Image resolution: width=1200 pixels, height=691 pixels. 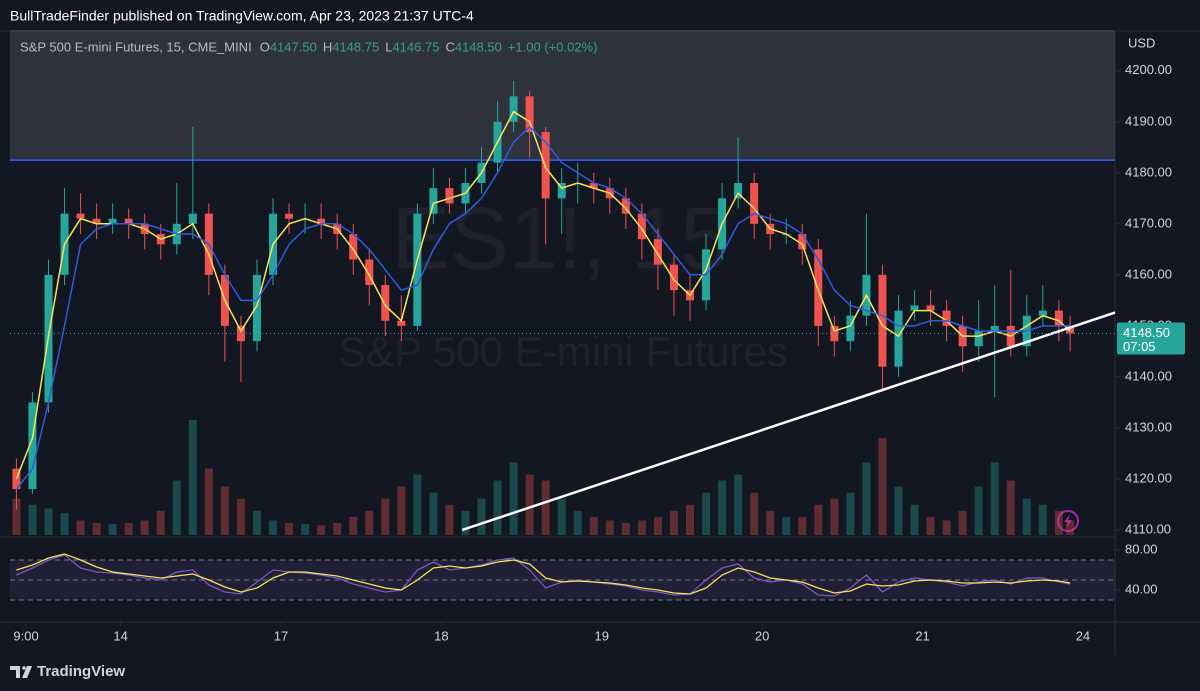 What do you see at coordinates (388, 46) in the screenshot?
I see `legend-key: L` at bounding box center [388, 46].